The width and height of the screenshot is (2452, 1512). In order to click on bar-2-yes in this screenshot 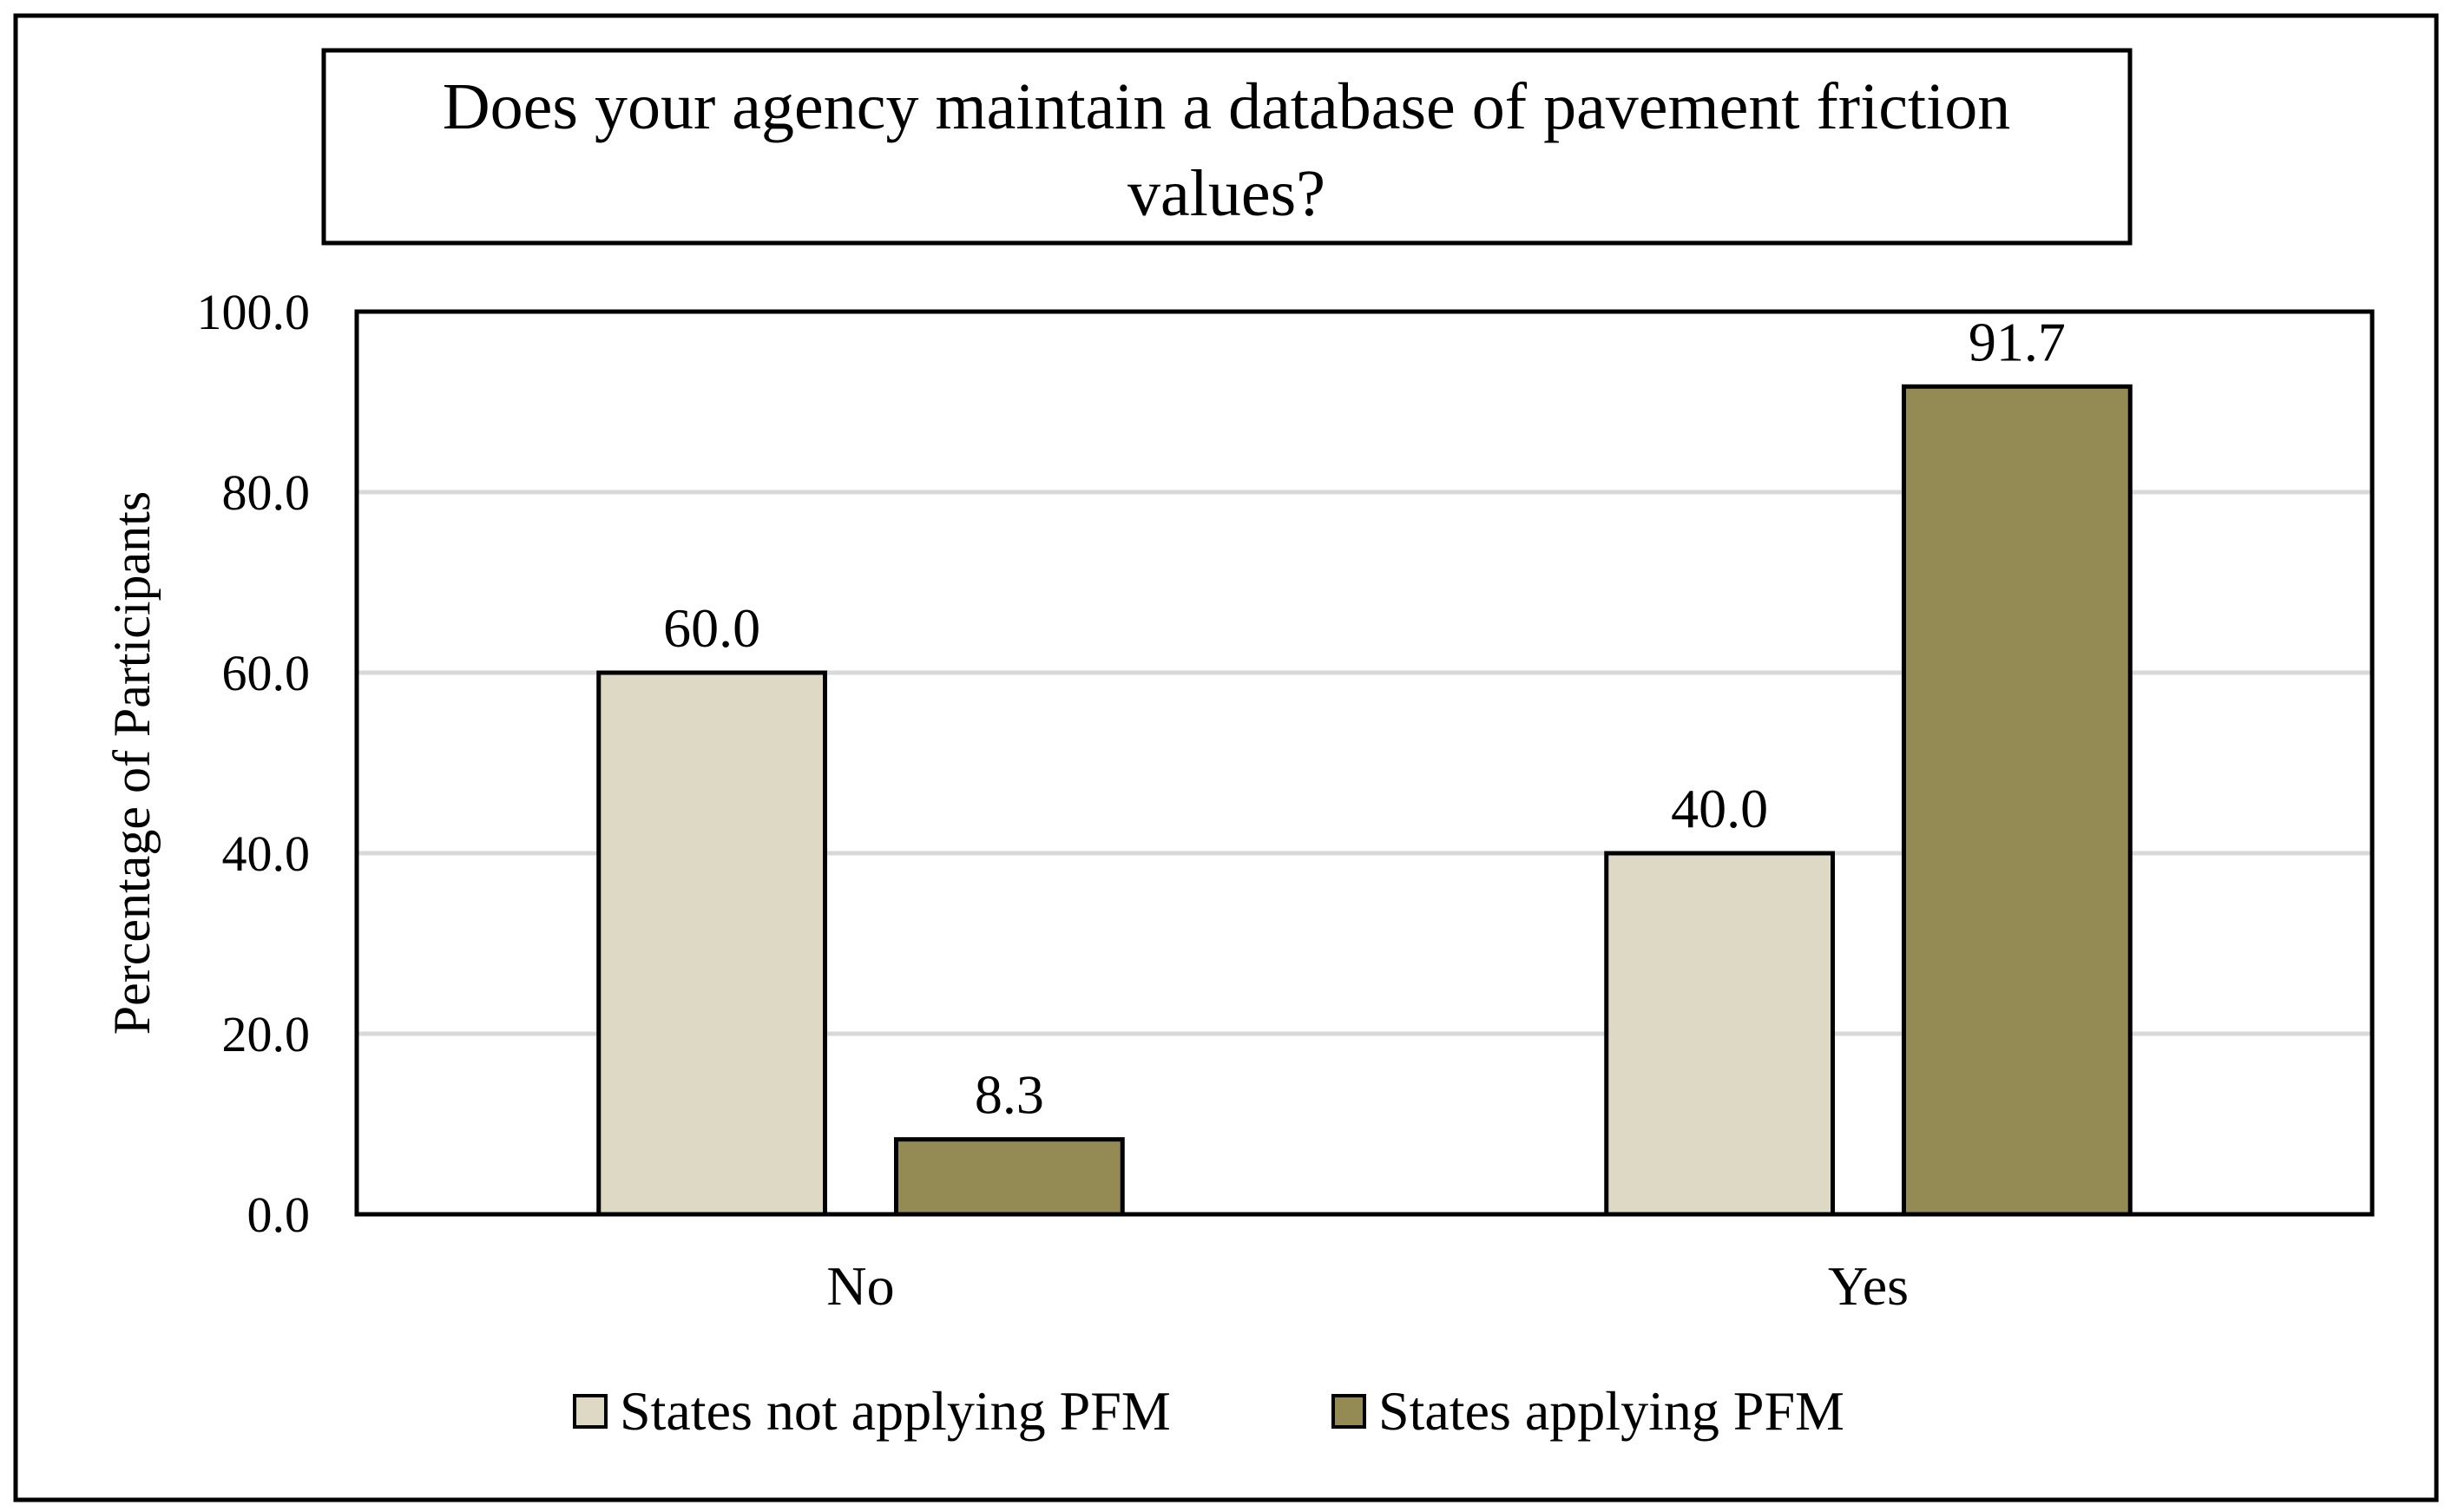, I will do `click(2017, 800)`.